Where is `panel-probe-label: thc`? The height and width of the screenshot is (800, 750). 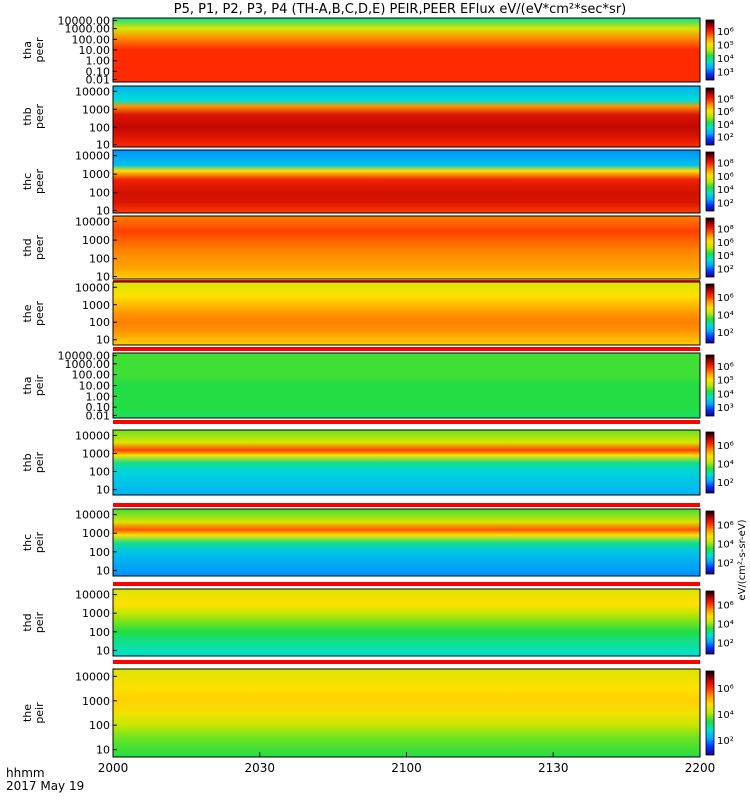
panel-probe-label: thc is located at coordinates (27, 181).